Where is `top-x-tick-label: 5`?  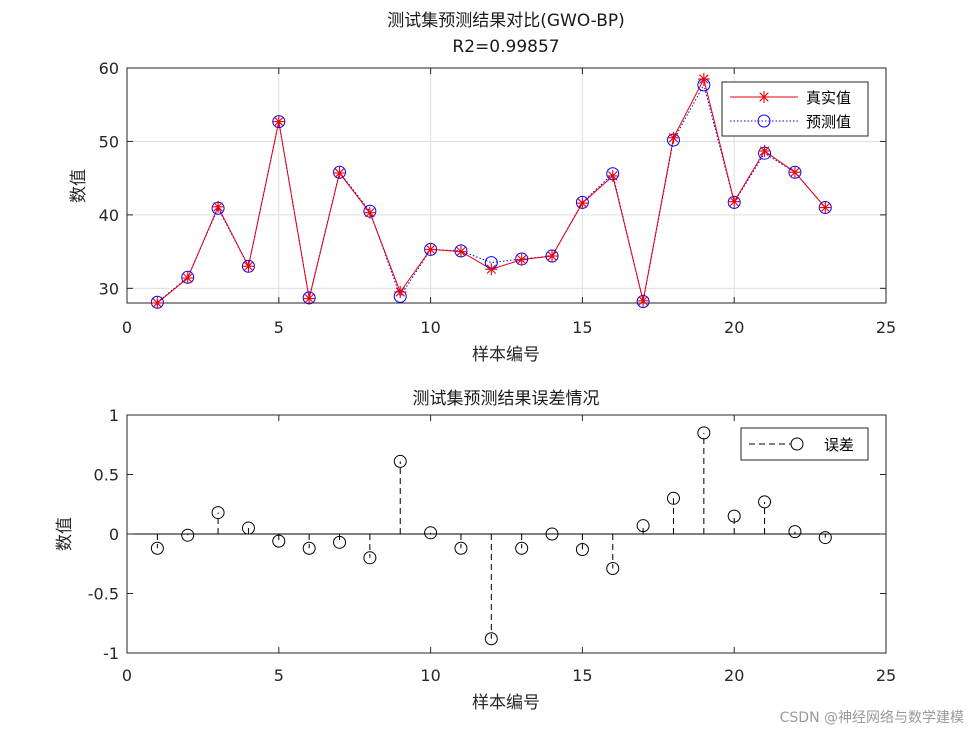
top-x-tick-label: 5 is located at coordinates (279, 327).